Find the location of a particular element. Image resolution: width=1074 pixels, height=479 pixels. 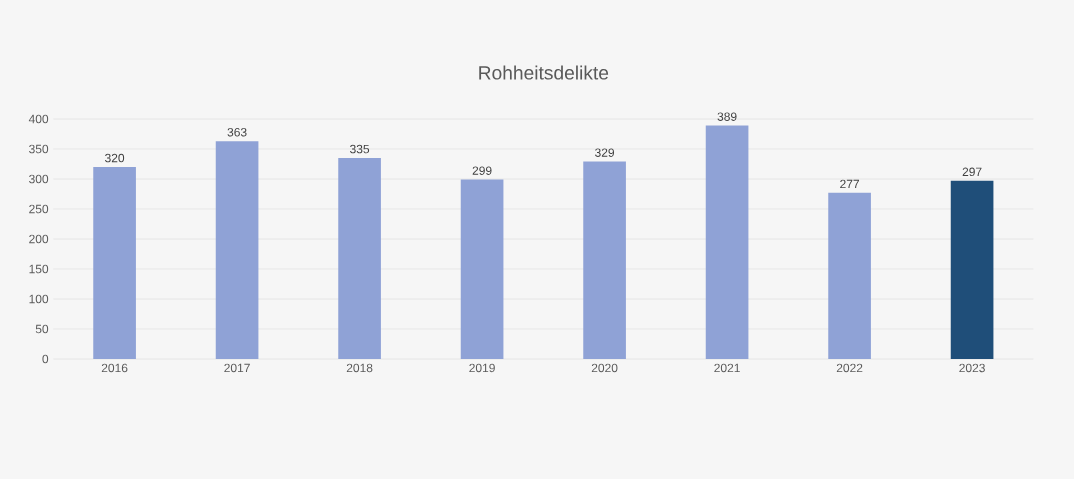

x-tick-label: 2021 is located at coordinates (727, 368).